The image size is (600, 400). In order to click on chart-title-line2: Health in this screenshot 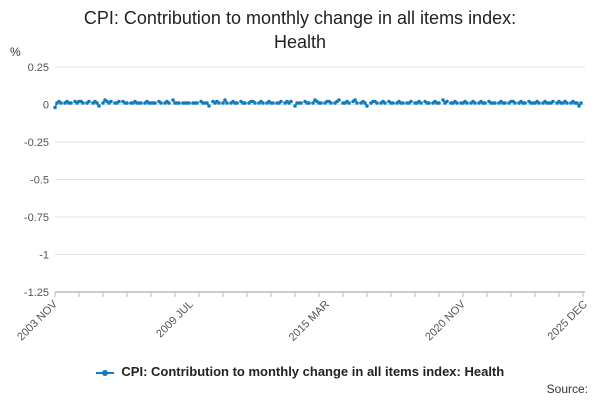, I will do `click(300, 42)`.